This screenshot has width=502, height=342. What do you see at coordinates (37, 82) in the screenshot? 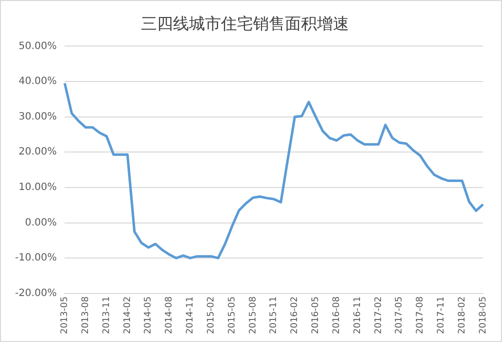
I see `y-tick-label: 40.00%` at bounding box center [37, 82].